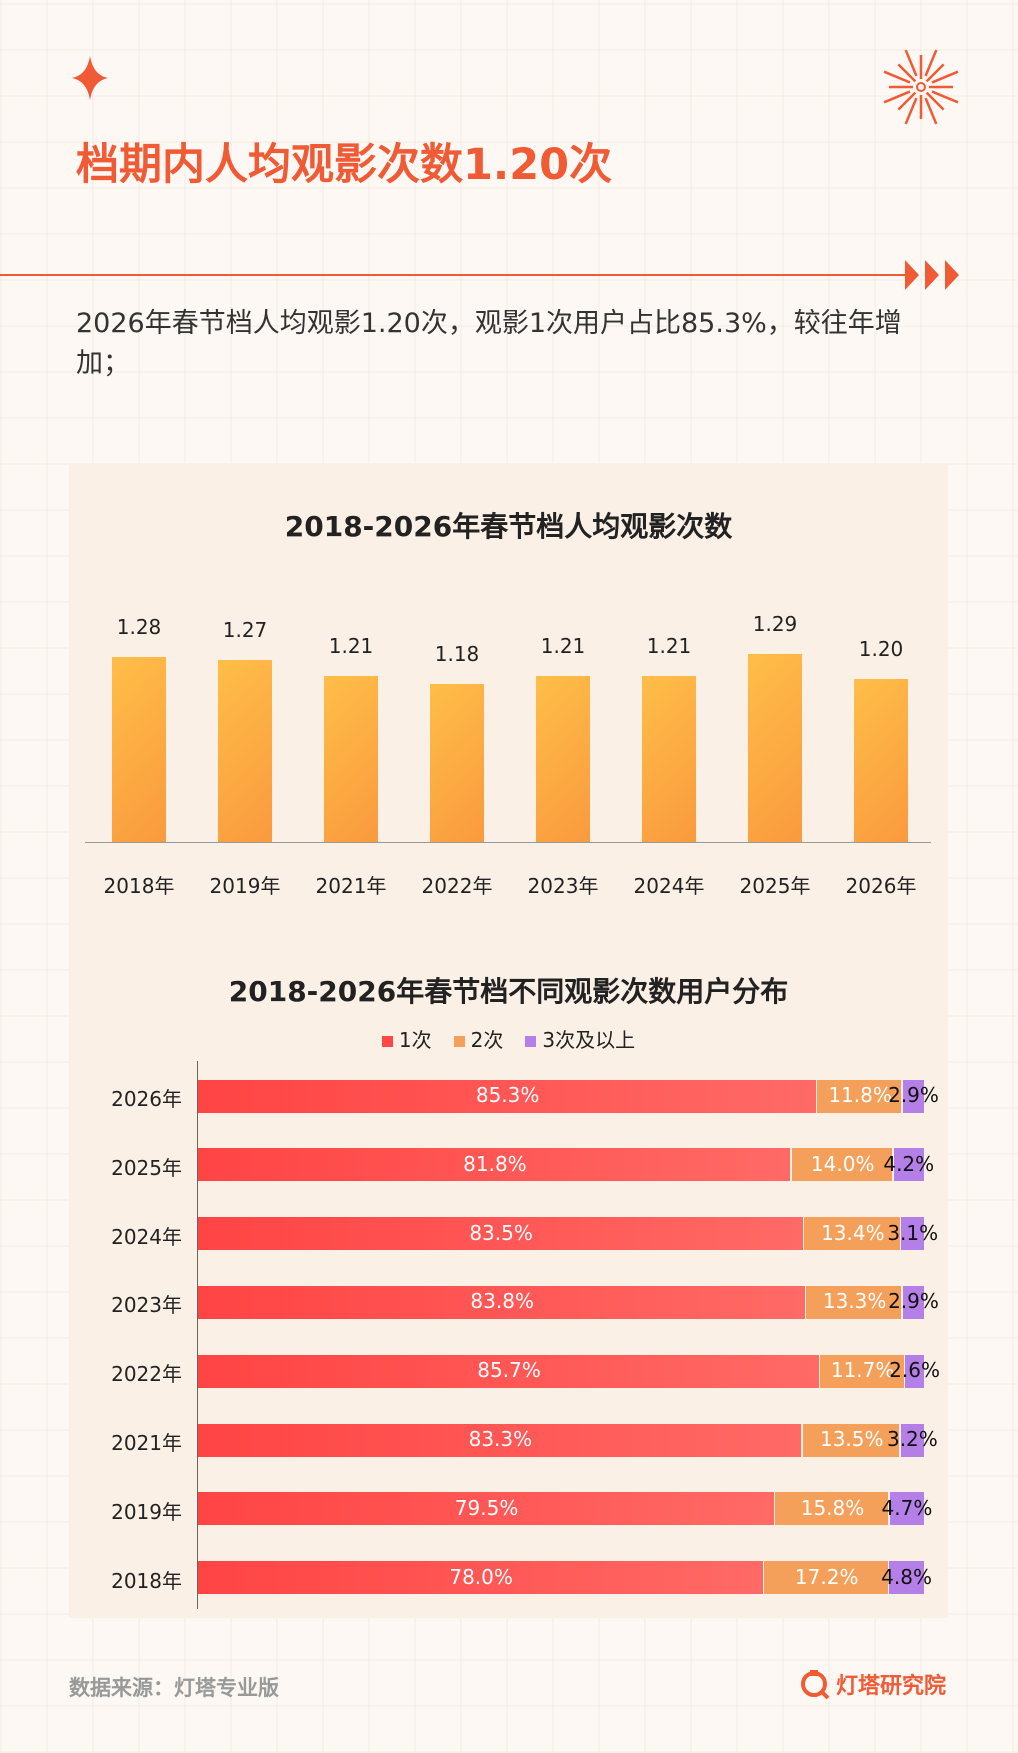  I want to click on data-label: 1.20, so click(881, 648).